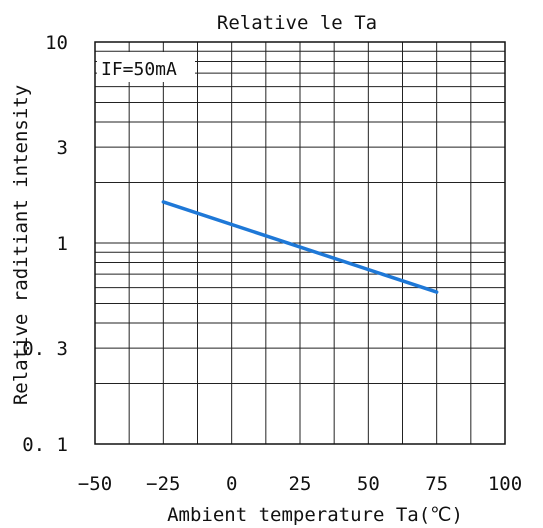 The image size is (543, 528). What do you see at coordinates (62, 148) in the screenshot?
I see `y-tick-label: 3` at bounding box center [62, 148].